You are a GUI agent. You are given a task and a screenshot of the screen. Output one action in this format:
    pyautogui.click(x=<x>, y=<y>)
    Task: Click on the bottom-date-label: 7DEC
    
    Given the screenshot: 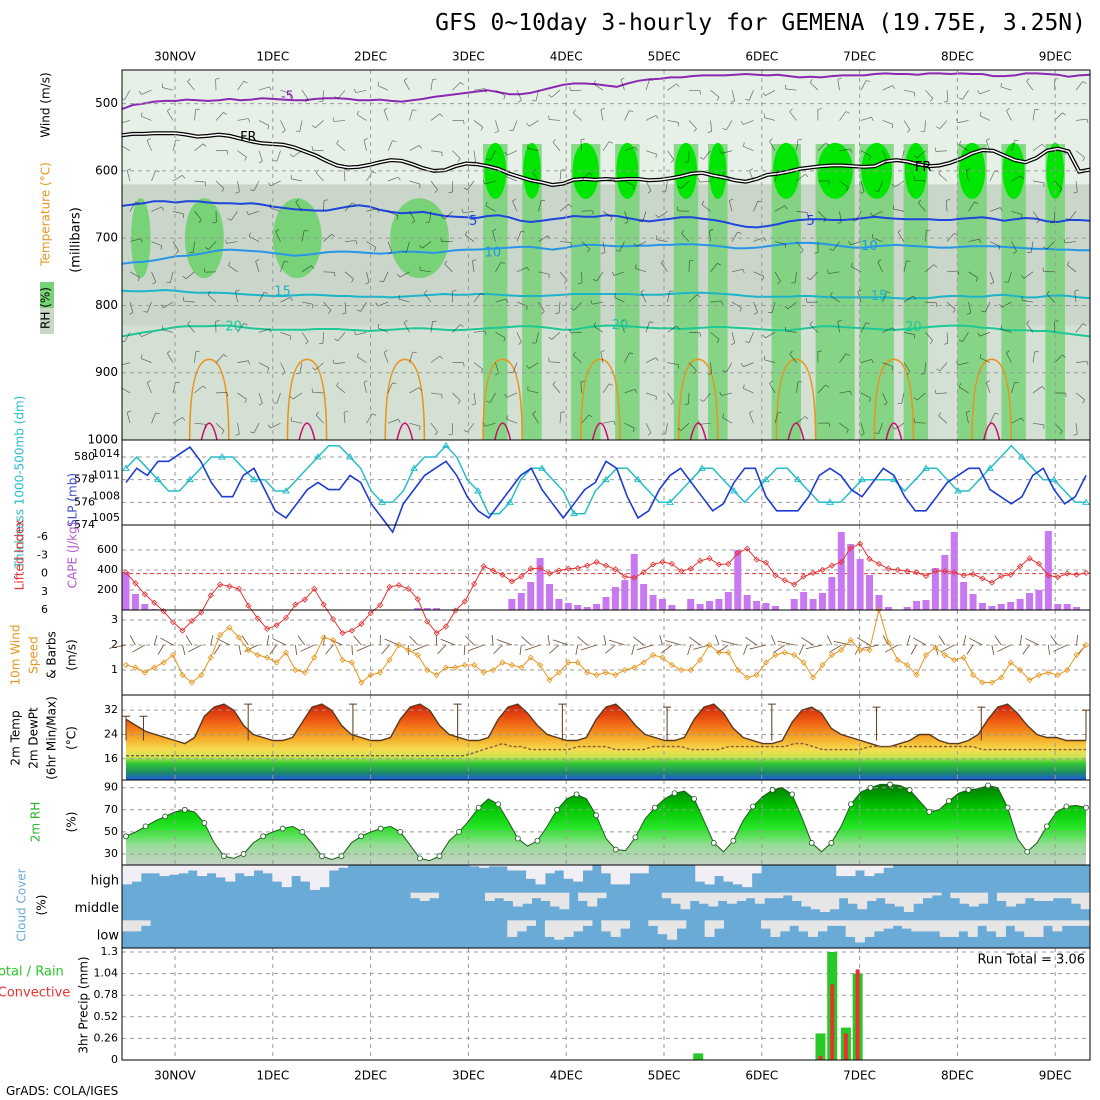 What is the action you would take?
    pyautogui.click(x=859, y=1076)
    